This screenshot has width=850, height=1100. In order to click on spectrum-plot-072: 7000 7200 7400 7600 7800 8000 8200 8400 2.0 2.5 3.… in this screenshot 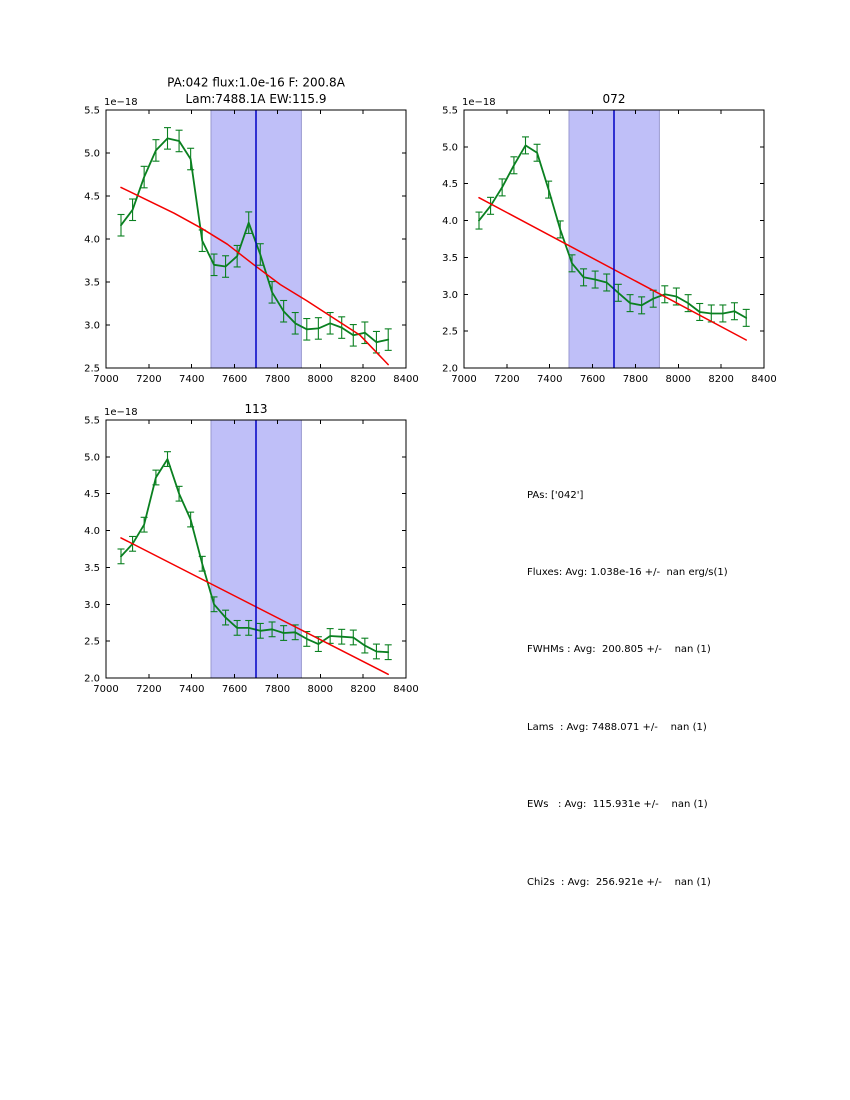, I will do `click(601, 231)`.